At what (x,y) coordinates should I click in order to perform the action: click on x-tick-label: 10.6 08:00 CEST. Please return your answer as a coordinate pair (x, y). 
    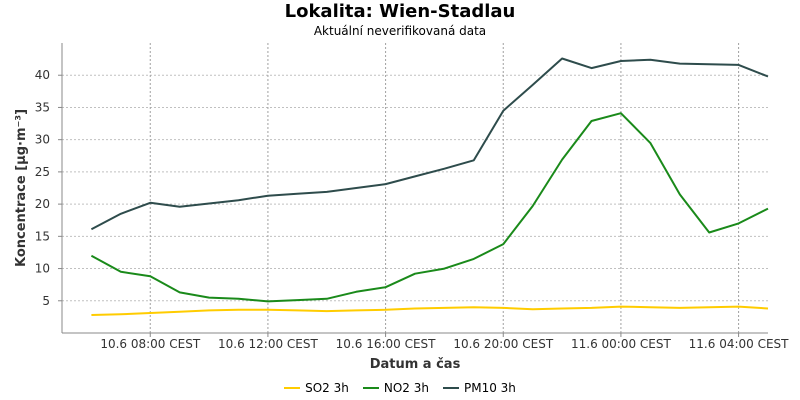
    Looking at the image, I should click on (150, 344).